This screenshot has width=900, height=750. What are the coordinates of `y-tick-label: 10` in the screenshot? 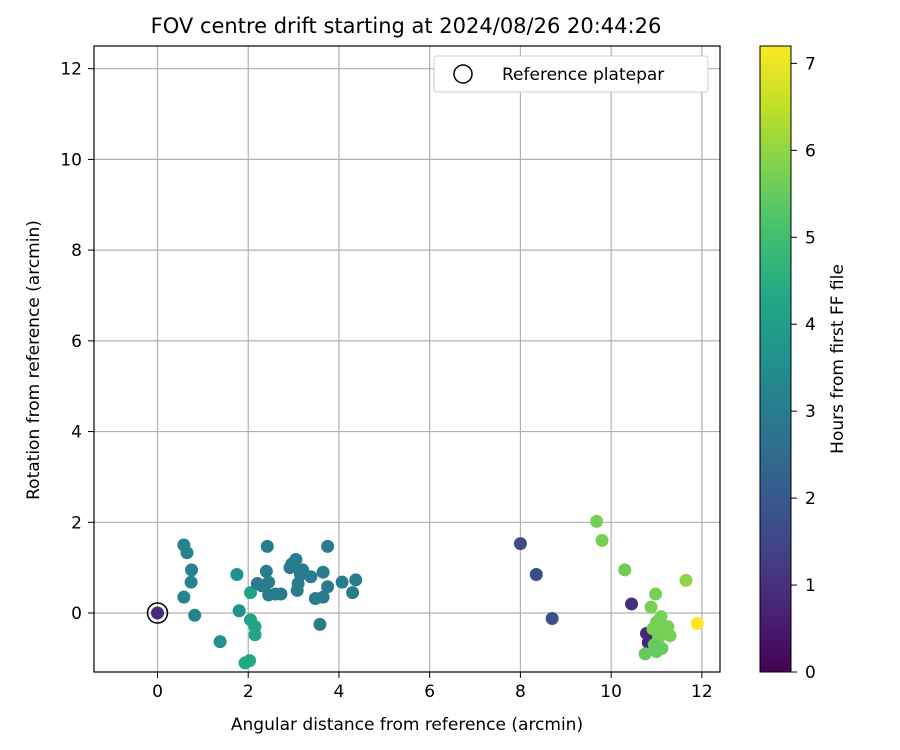 It's located at (71, 160).